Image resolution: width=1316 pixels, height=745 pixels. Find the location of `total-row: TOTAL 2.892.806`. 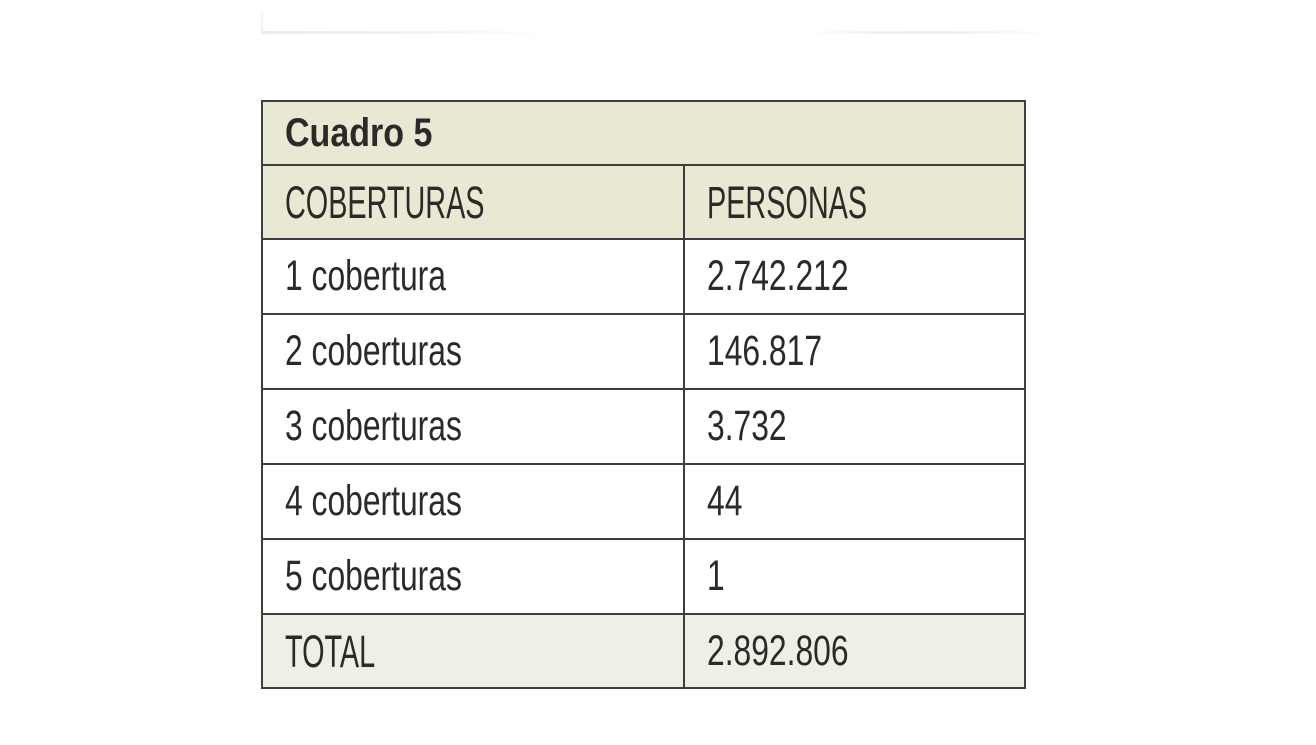

total-row: TOTAL 2.892.806 is located at coordinates (644, 651).